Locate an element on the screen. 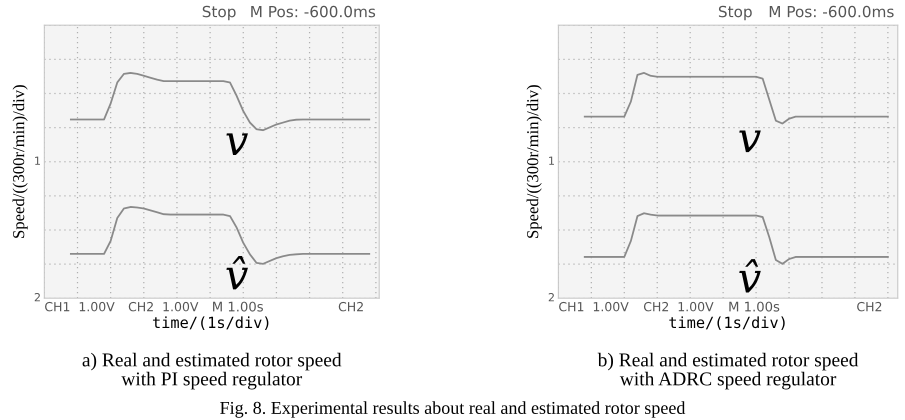 The image size is (905, 420). text: a) Real and estimated rotor speed with PI speed regulator is located at coordinates (212, 371).